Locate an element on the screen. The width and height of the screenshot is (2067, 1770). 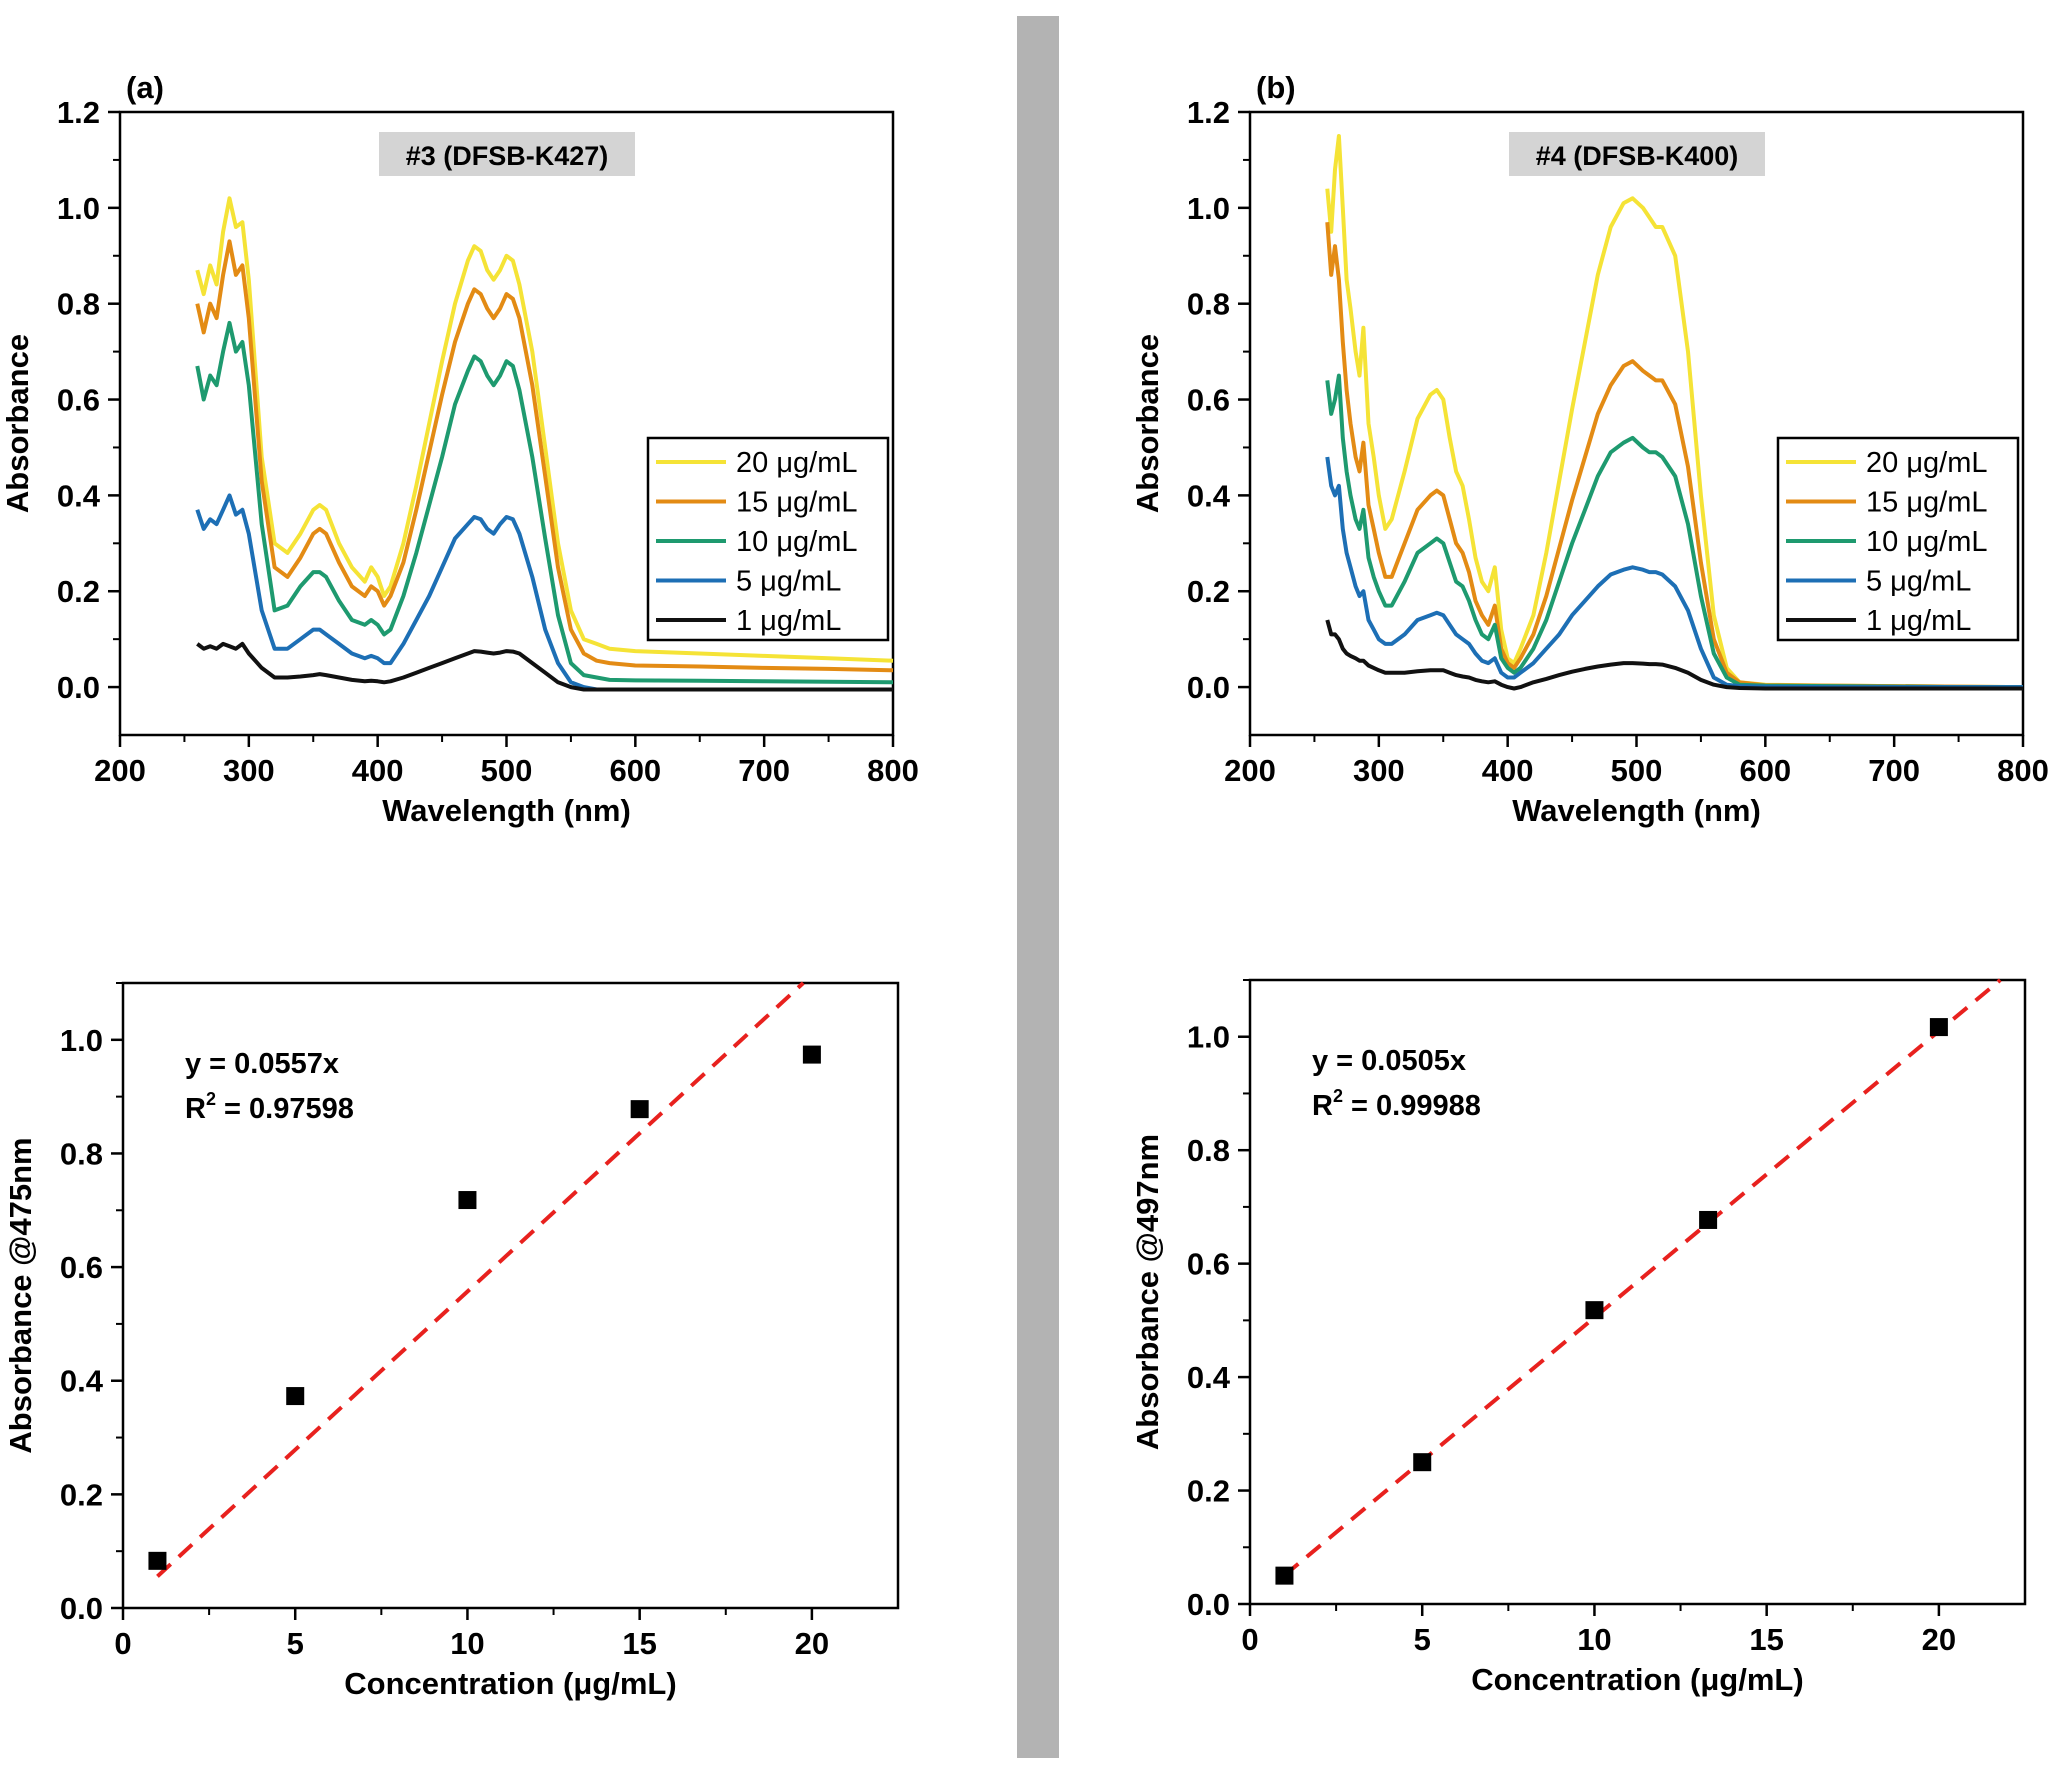
sample-label: #3 (DFSB-K427) is located at coordinates (507, 156).